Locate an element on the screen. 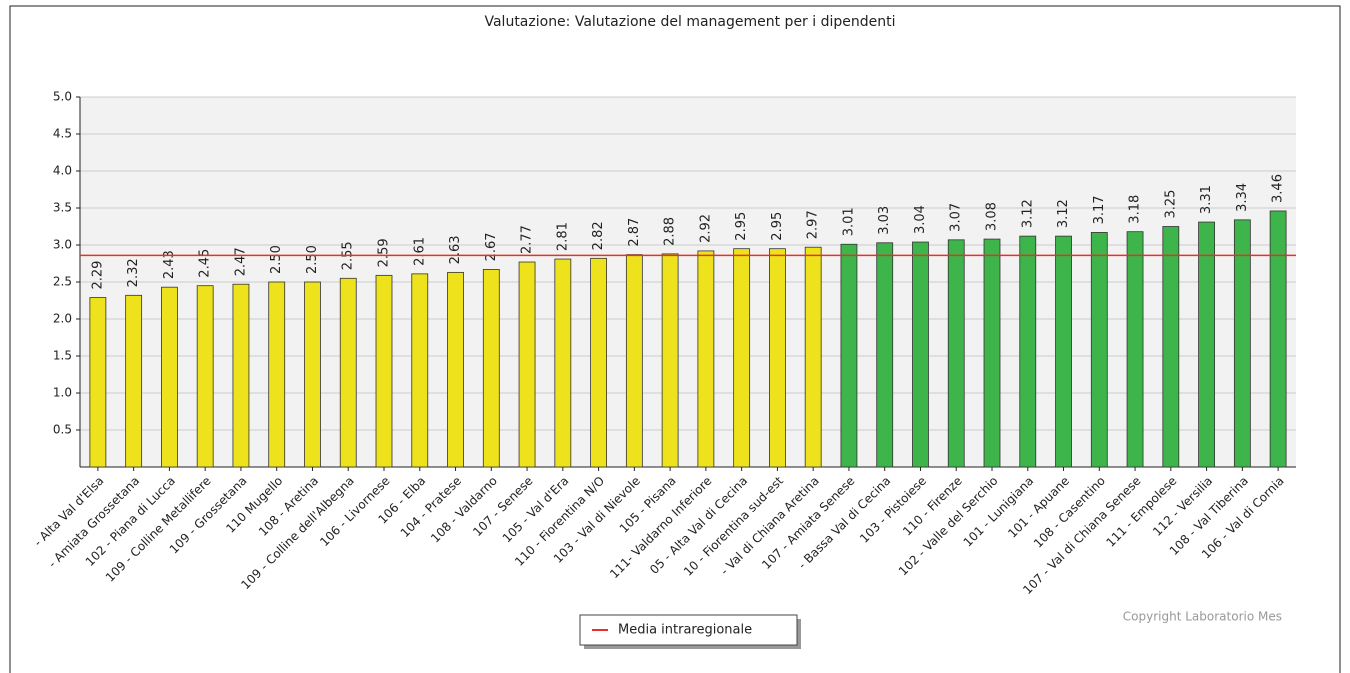 This screenshot has width=1350, height=673. legend is located at coordinates (688, 630).